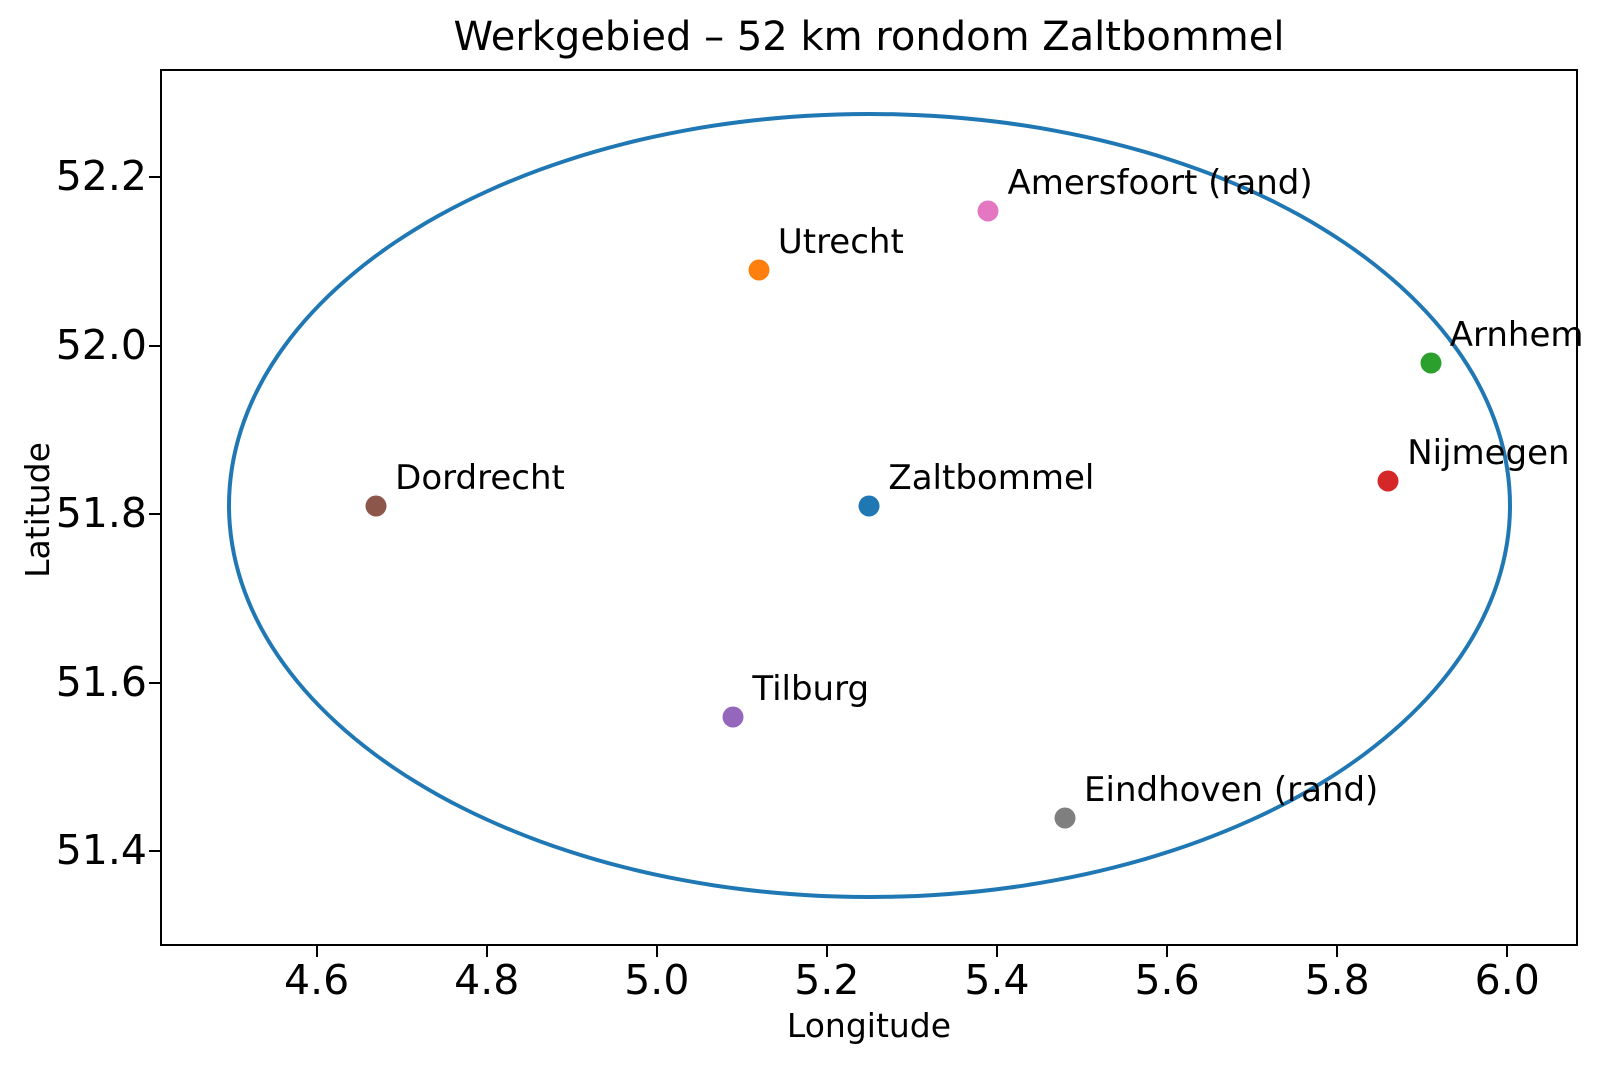 The width and height of the screenshot is (1600, 1068). Describe the element at coordinates (759, 270) in the screenshot. I see `data-point-utrecht` at that location.